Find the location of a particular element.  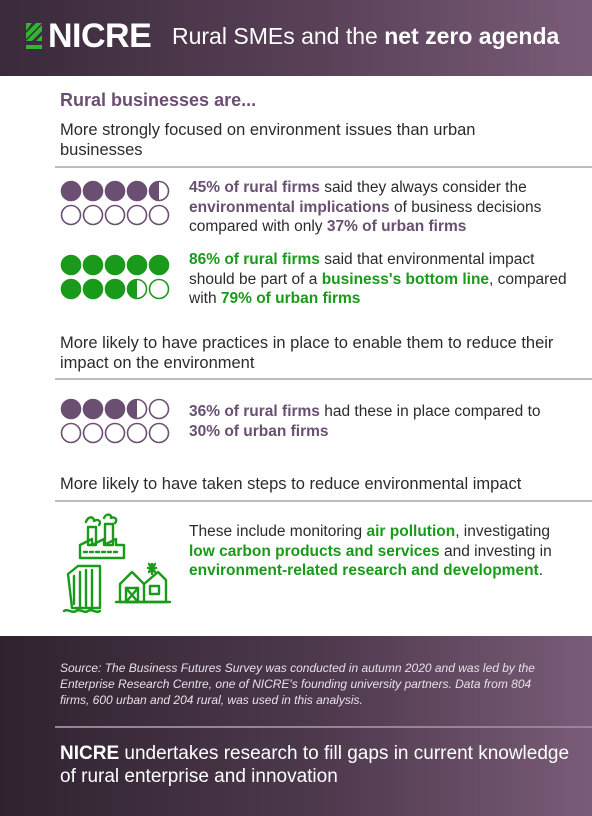

factory-farm-dam-icon is located at coordinates (116, 565).